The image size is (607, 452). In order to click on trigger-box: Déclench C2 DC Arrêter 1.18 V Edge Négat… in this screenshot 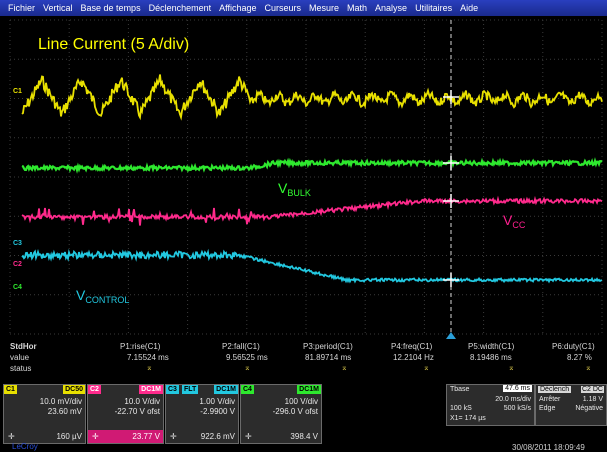, I will do `click(571, 405)`.